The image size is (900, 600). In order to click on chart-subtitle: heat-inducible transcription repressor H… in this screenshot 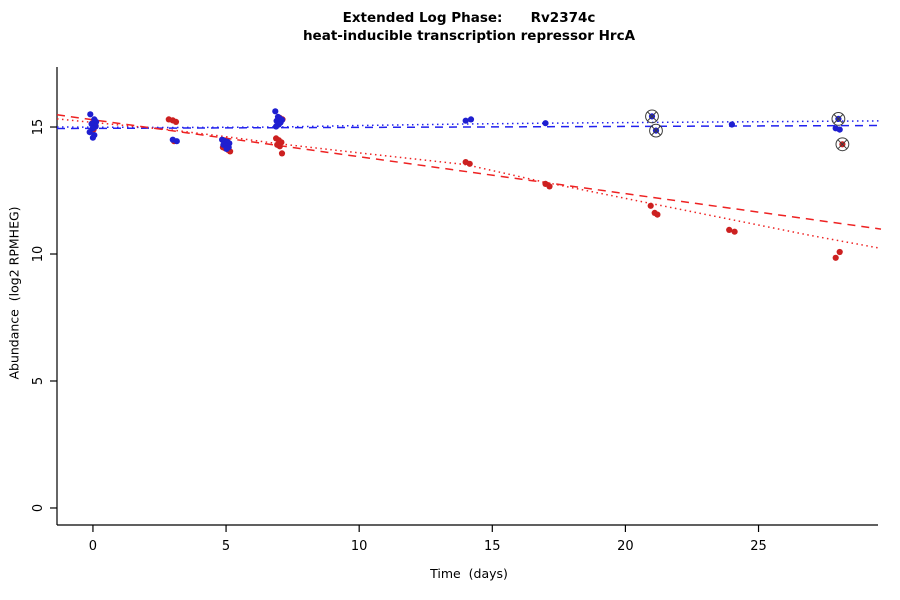, I will do `click(469, 36)`.